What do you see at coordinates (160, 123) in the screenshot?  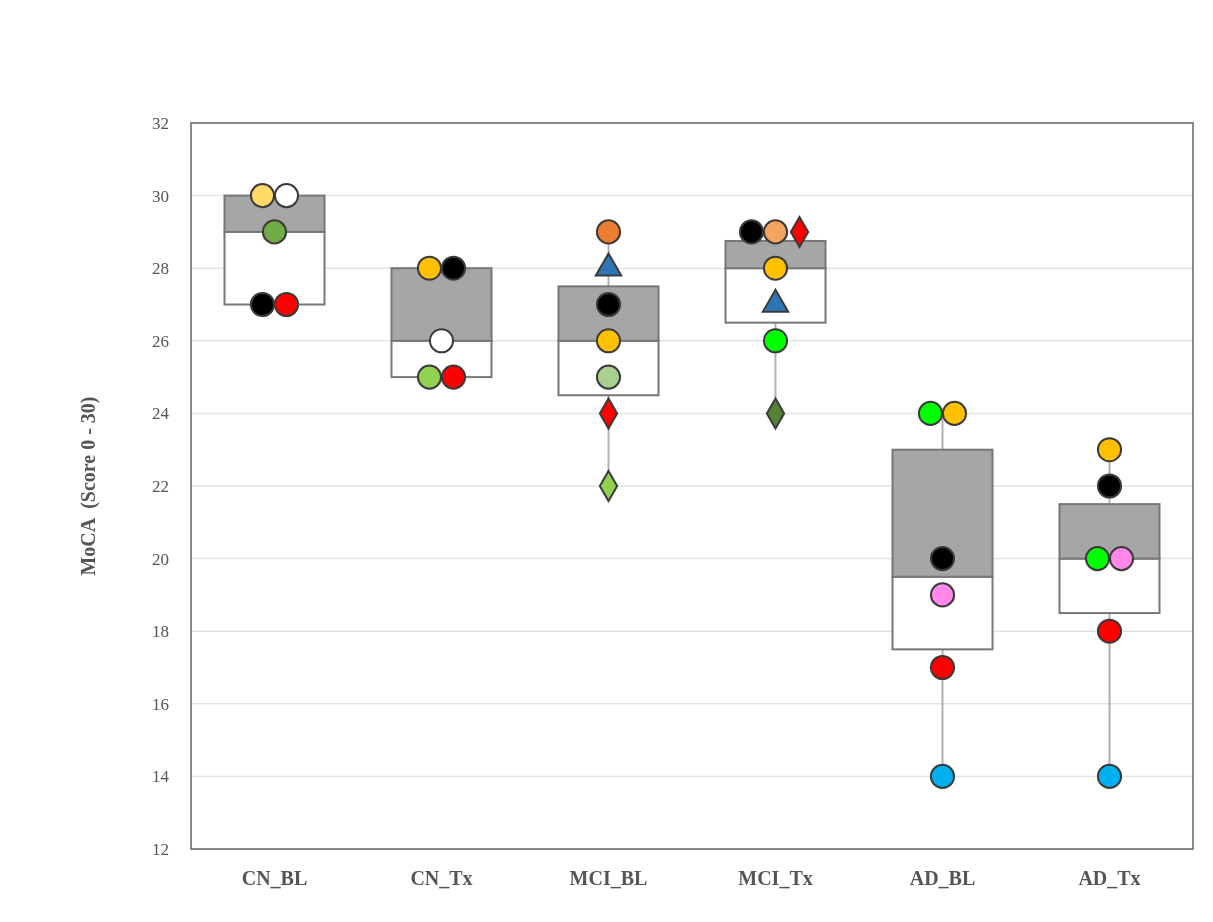 I see `y-tick-label: 32` at bounding box center [160, 123].